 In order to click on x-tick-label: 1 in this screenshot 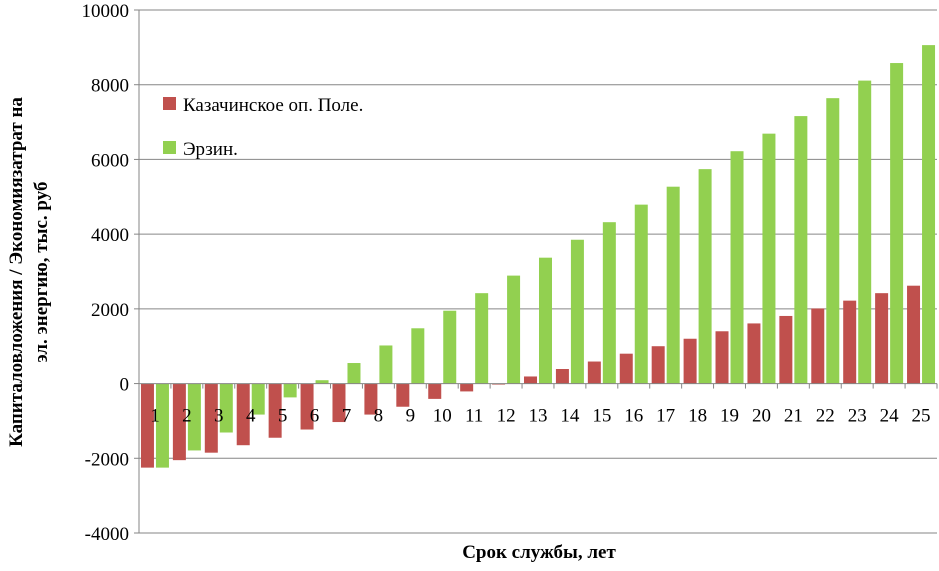, I will do `click(155, 416)`.